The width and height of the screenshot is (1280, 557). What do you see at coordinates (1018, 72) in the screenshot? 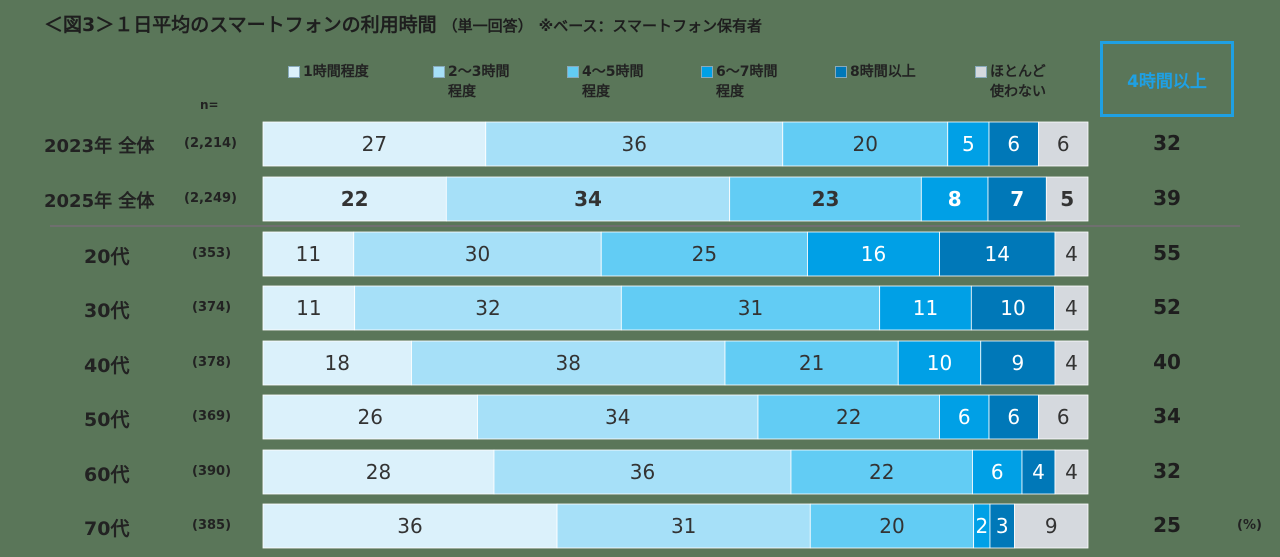
I see `legend-label-line: ほとんど` at bounding box center [1018, 72].